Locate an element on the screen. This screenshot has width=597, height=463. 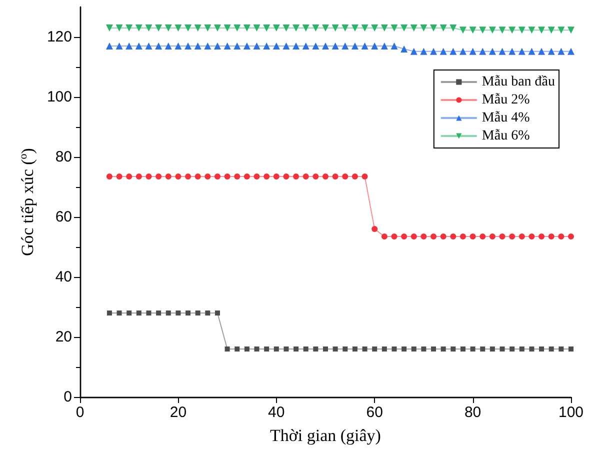
y-tick-label: 100 is located at coordinates (59, 97).